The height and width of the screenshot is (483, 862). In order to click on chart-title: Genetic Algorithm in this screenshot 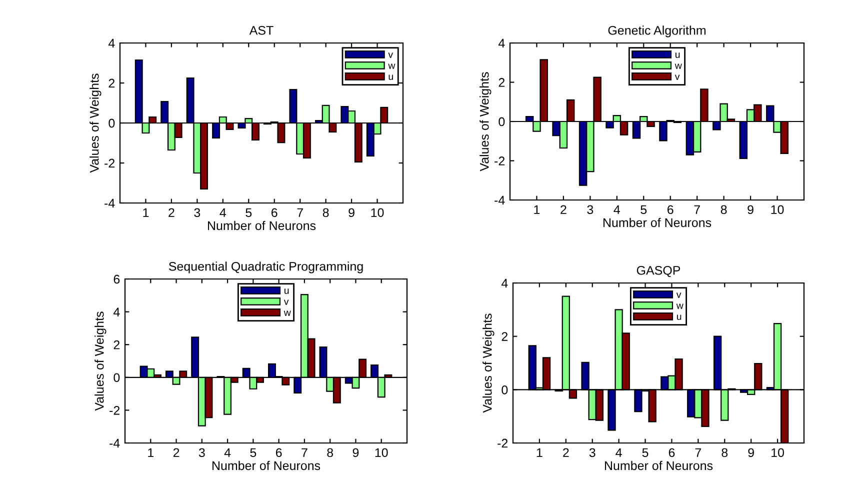, I will do `click(657, 32)`.